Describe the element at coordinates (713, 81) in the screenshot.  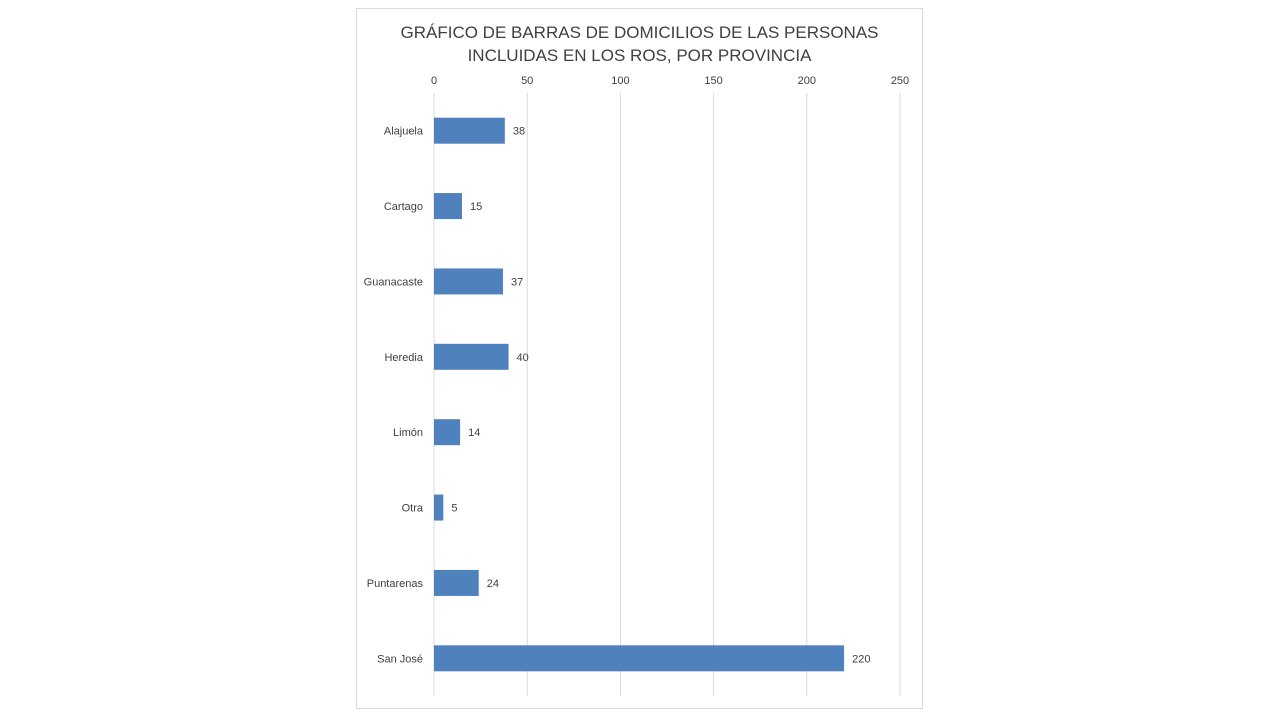
I see `x-tick-label: 150` at that location.